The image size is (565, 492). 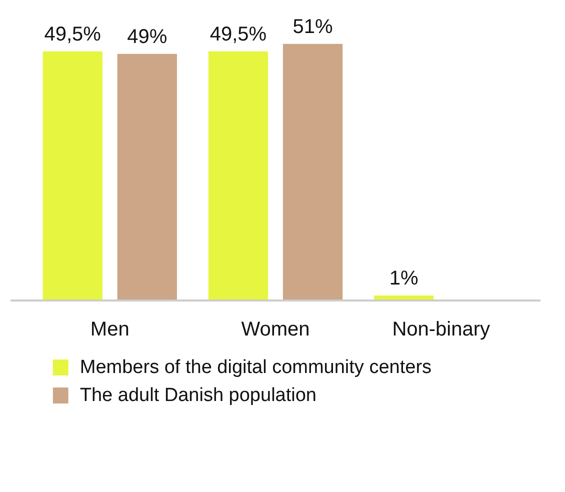 What do you see at coordinates (110, 329) in the screenshot?
I see `x-tick-label: Men` at bounding box center [110, 329].